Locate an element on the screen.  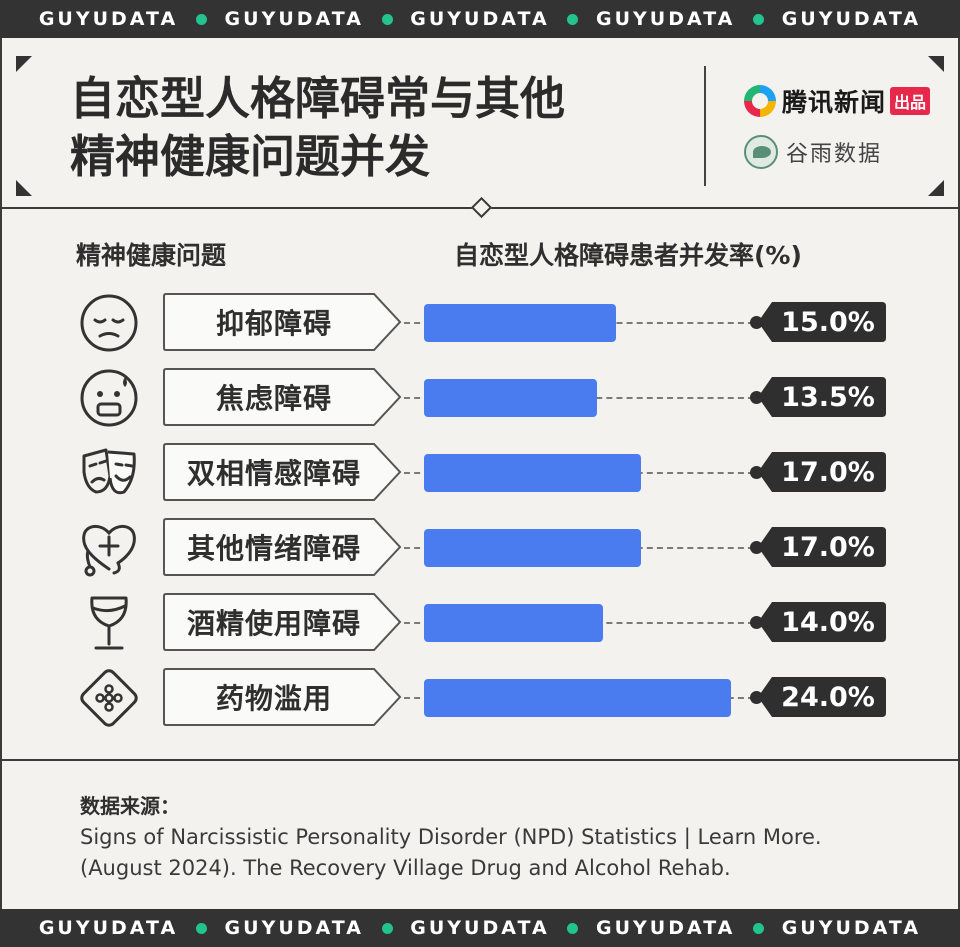
category-tag: 酒精使用障碍 is located at coordinates (282, 622).